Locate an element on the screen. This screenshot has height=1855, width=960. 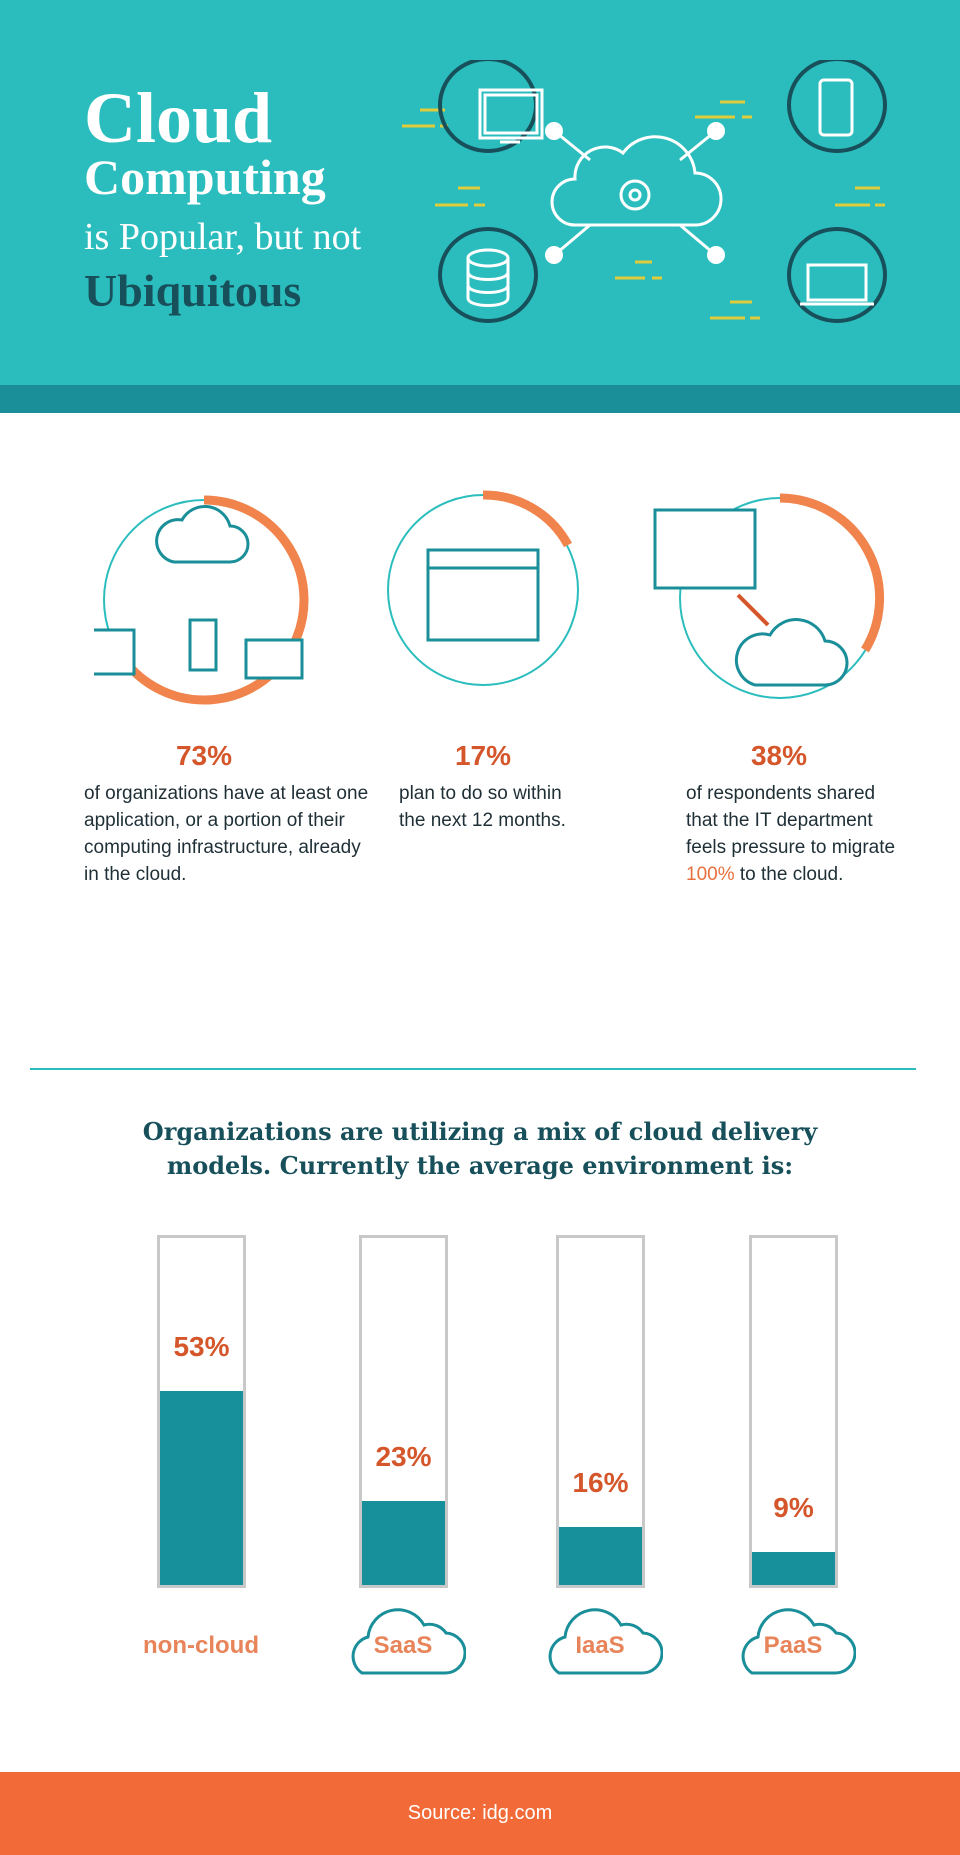
laptop-circle is located at coordinates (837, 275).